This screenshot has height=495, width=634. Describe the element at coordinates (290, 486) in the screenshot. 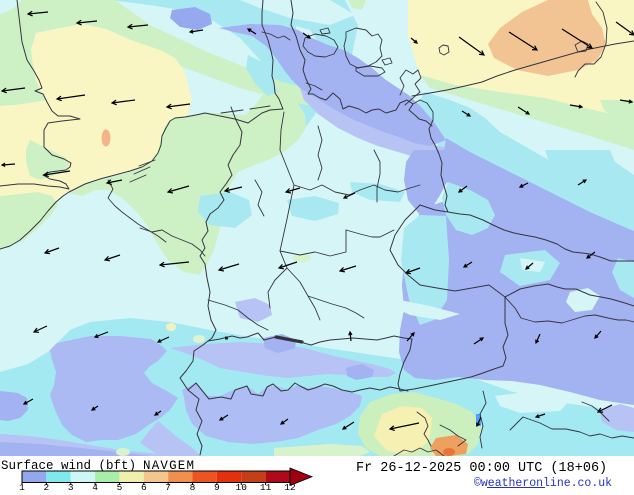

I see `svg-text: 12` at that location.